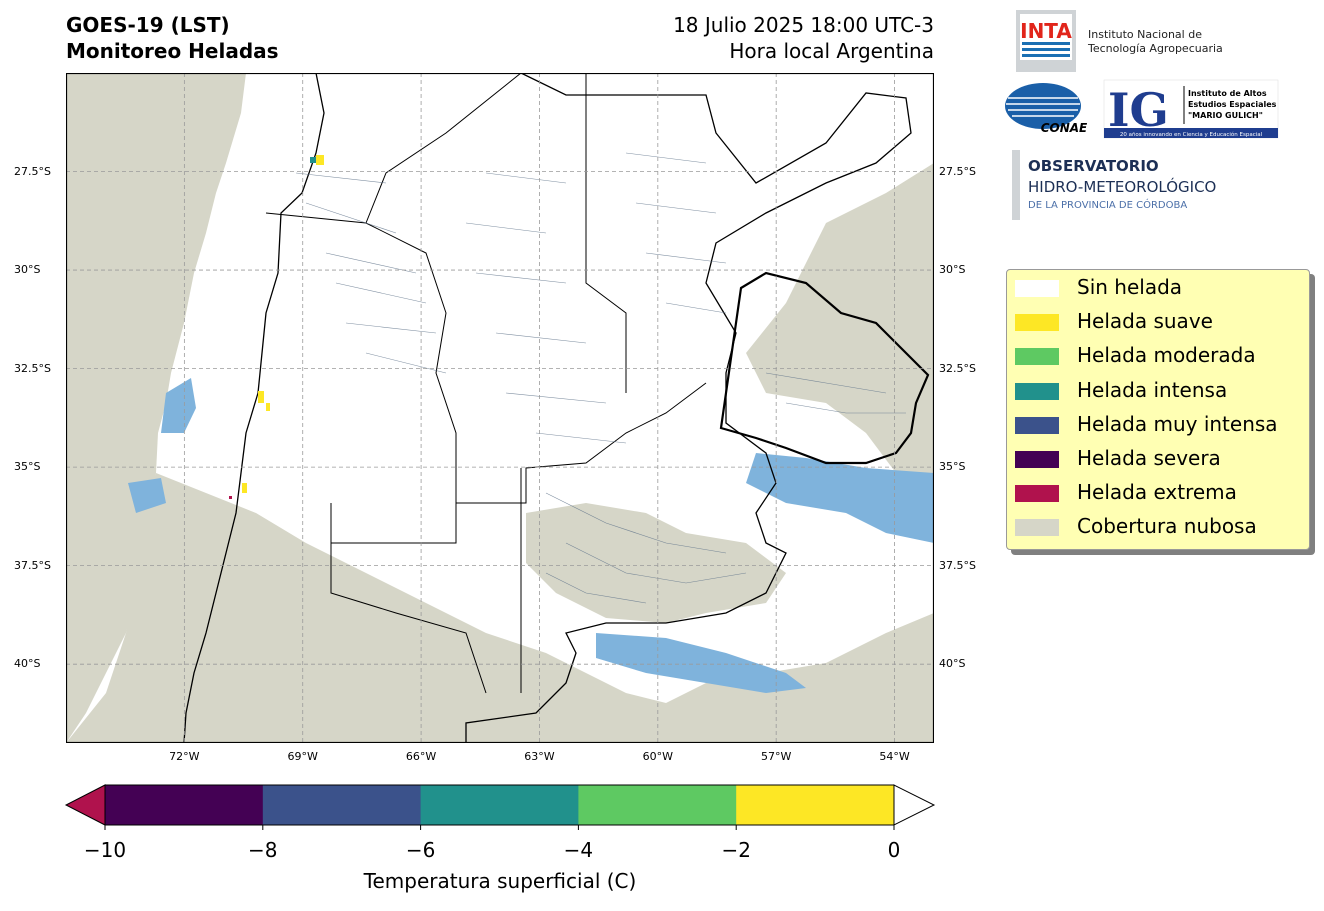  What do you see at coordinates (539, 756) in the screenshot?
I see `lon-tick-label: 63°W` at bounding box center [539, 756].